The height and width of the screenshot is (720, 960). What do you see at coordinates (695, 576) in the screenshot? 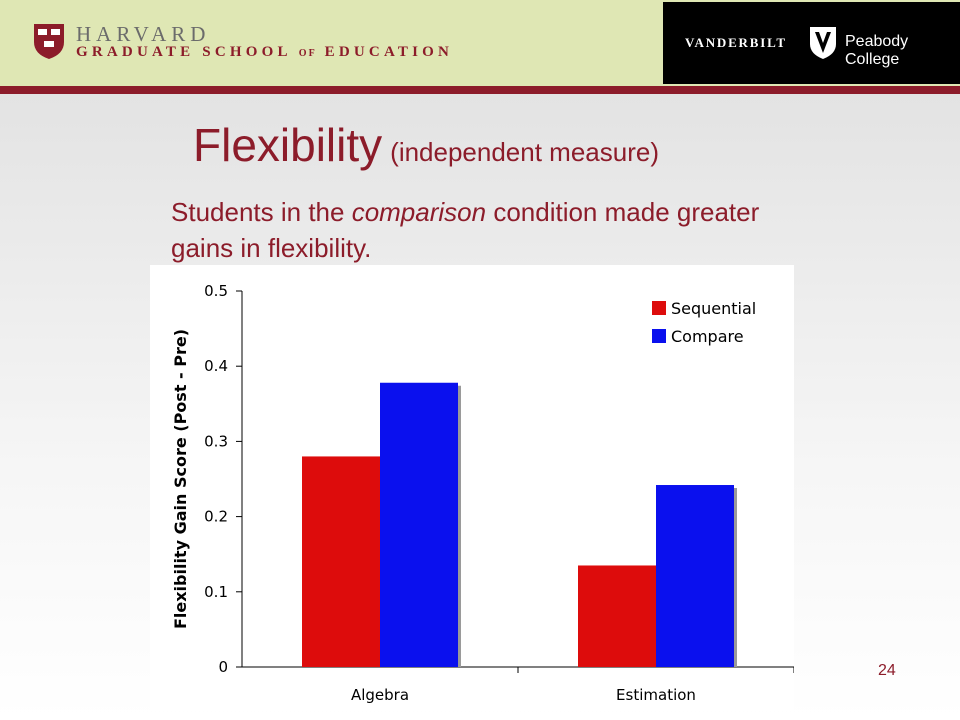
I see `bar-compare-estimation` at bounding box center [695, 576].